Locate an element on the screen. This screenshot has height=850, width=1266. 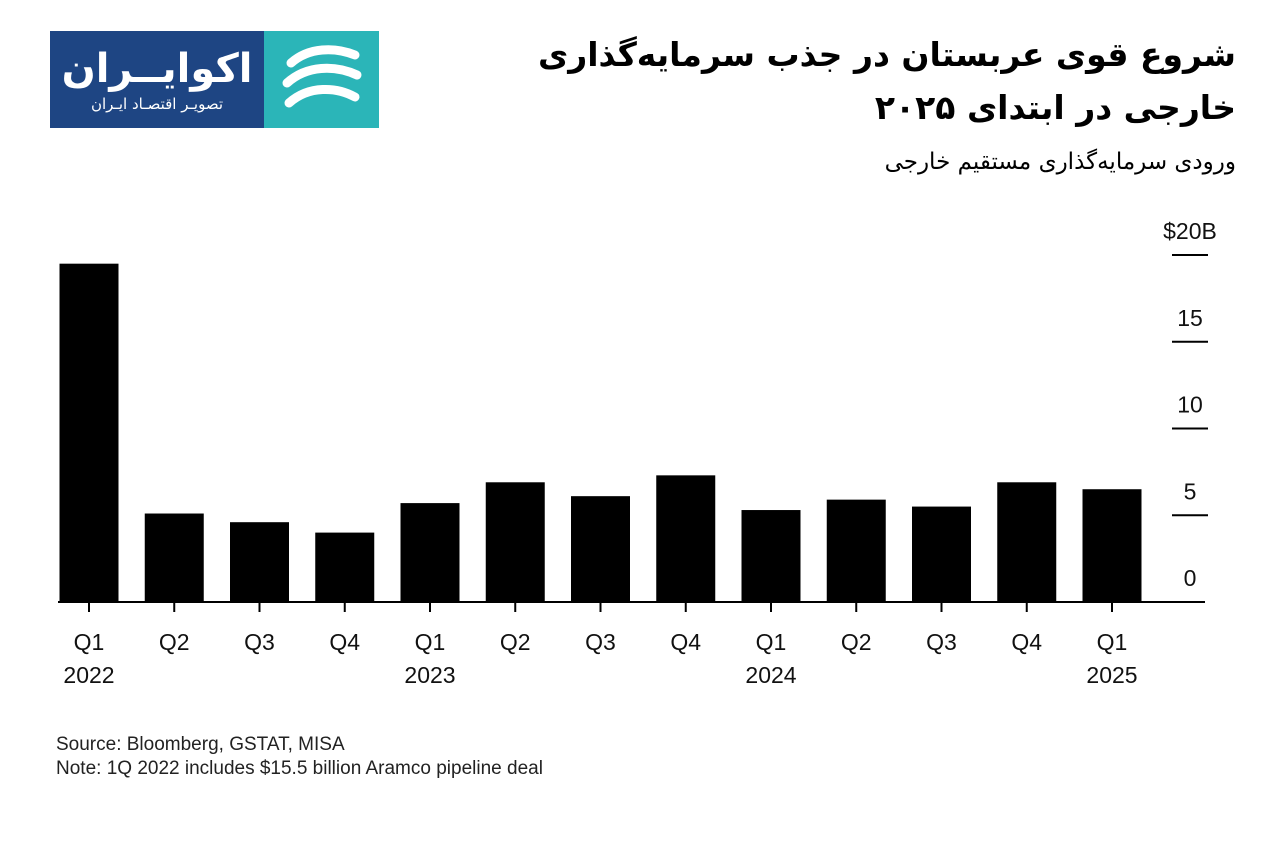
chart-subtitle: ورودی سرمایه‌گذاری مستقیم خارجی is located at coordinates (1060, 162).